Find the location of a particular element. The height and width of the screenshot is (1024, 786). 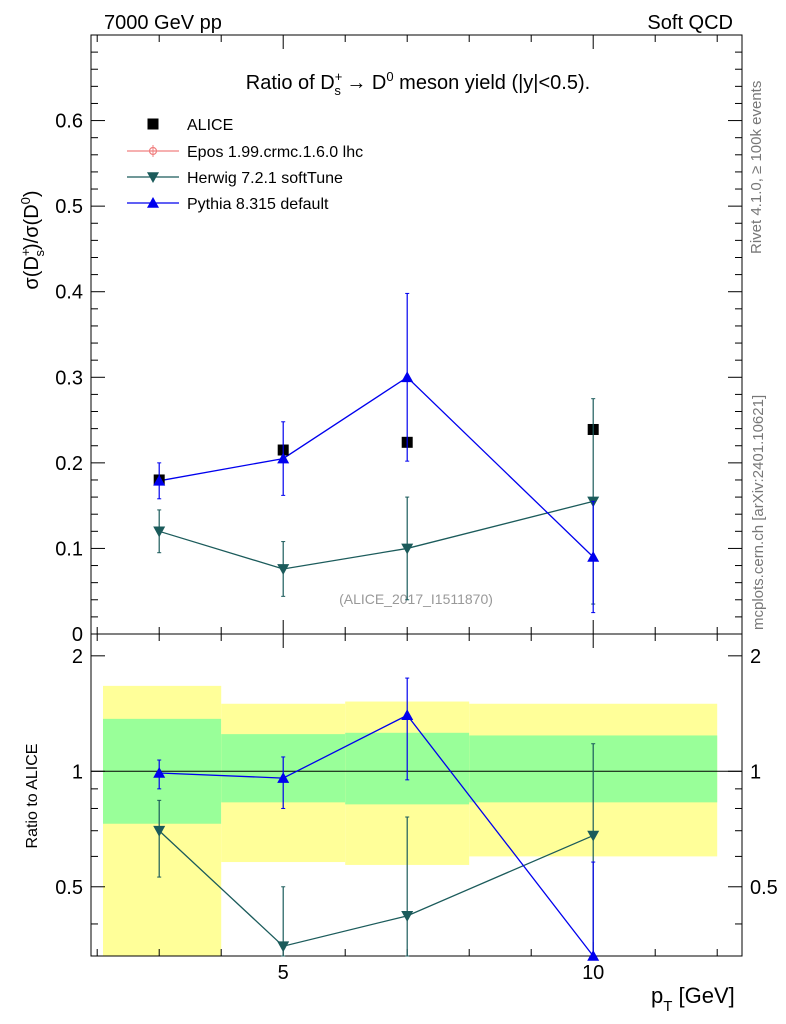

x-tick-label: 5 is located at coordinates (283, 973).